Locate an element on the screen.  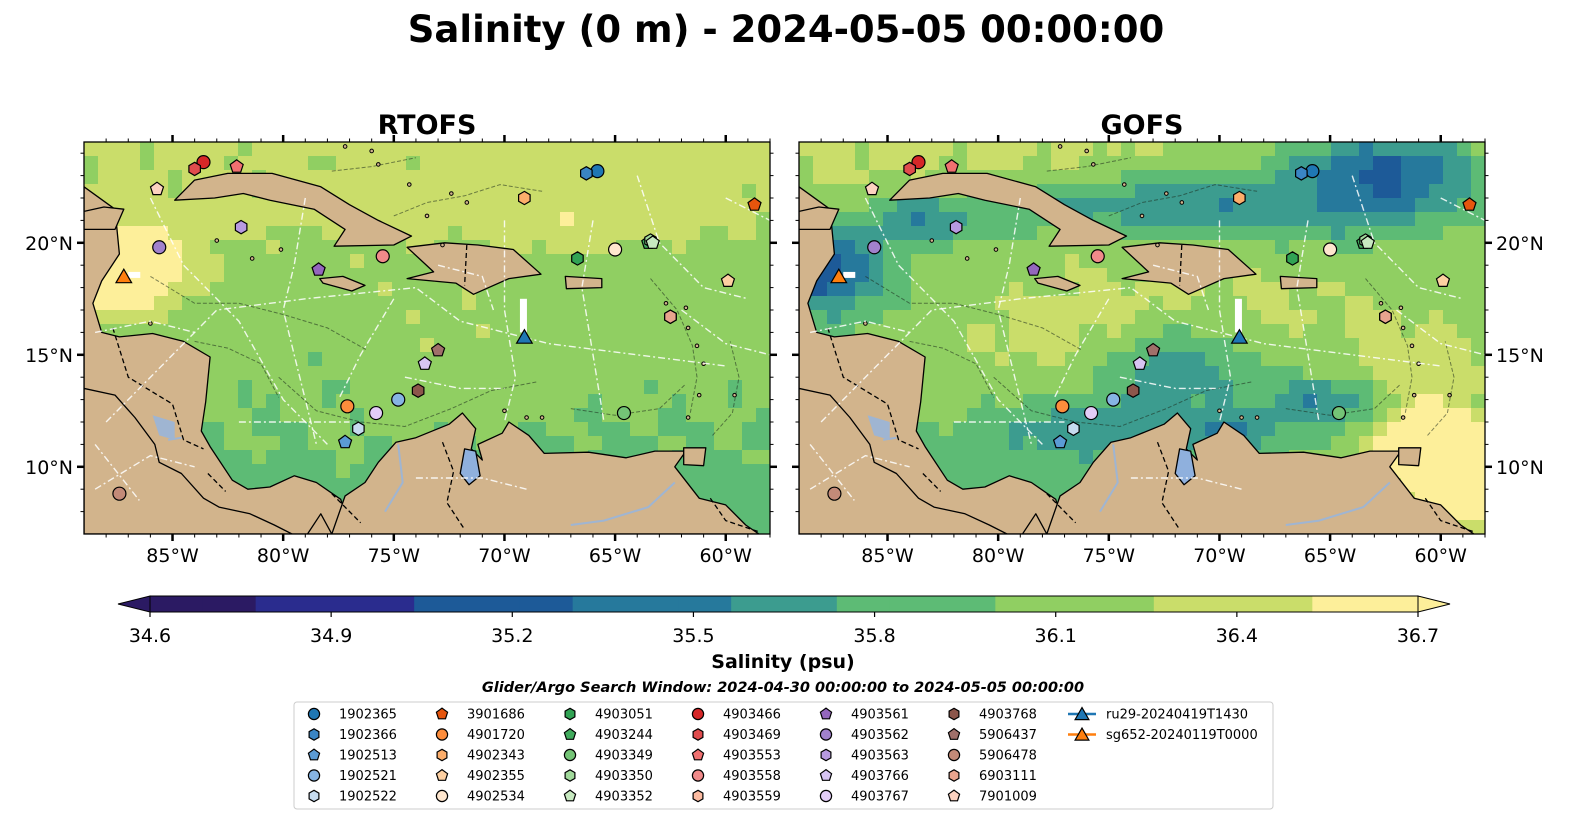
legend-box is located at coordinates (783, 755).